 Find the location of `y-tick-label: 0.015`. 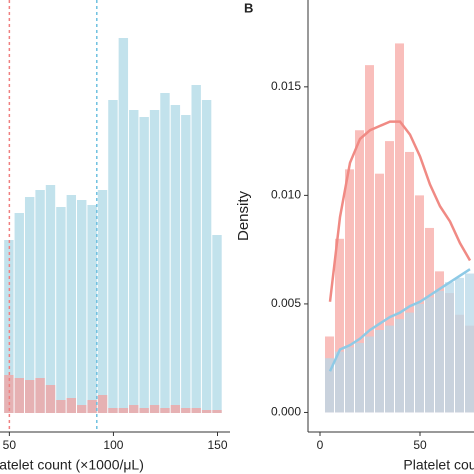

y-tick-label: 0.015 is located at coordinates (286, 86).